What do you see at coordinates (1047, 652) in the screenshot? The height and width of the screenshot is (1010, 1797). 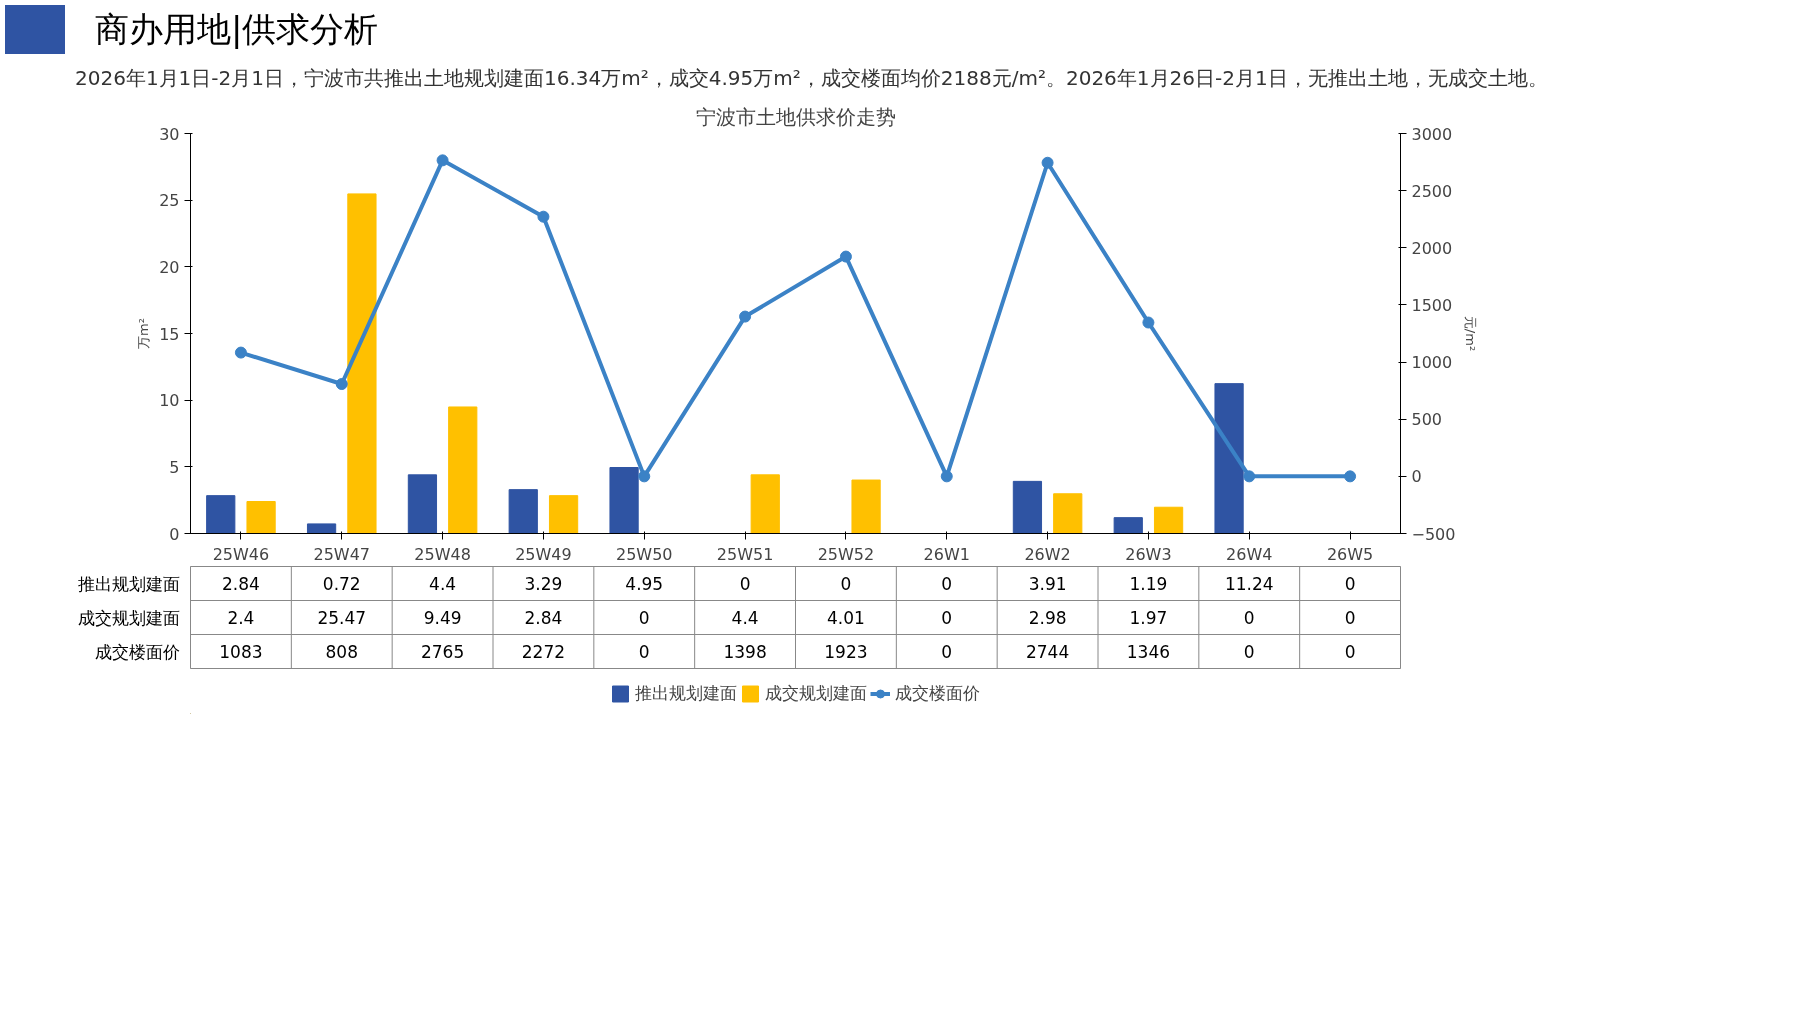 I see `data-label: 2744` at bounding box center [1047, 652].